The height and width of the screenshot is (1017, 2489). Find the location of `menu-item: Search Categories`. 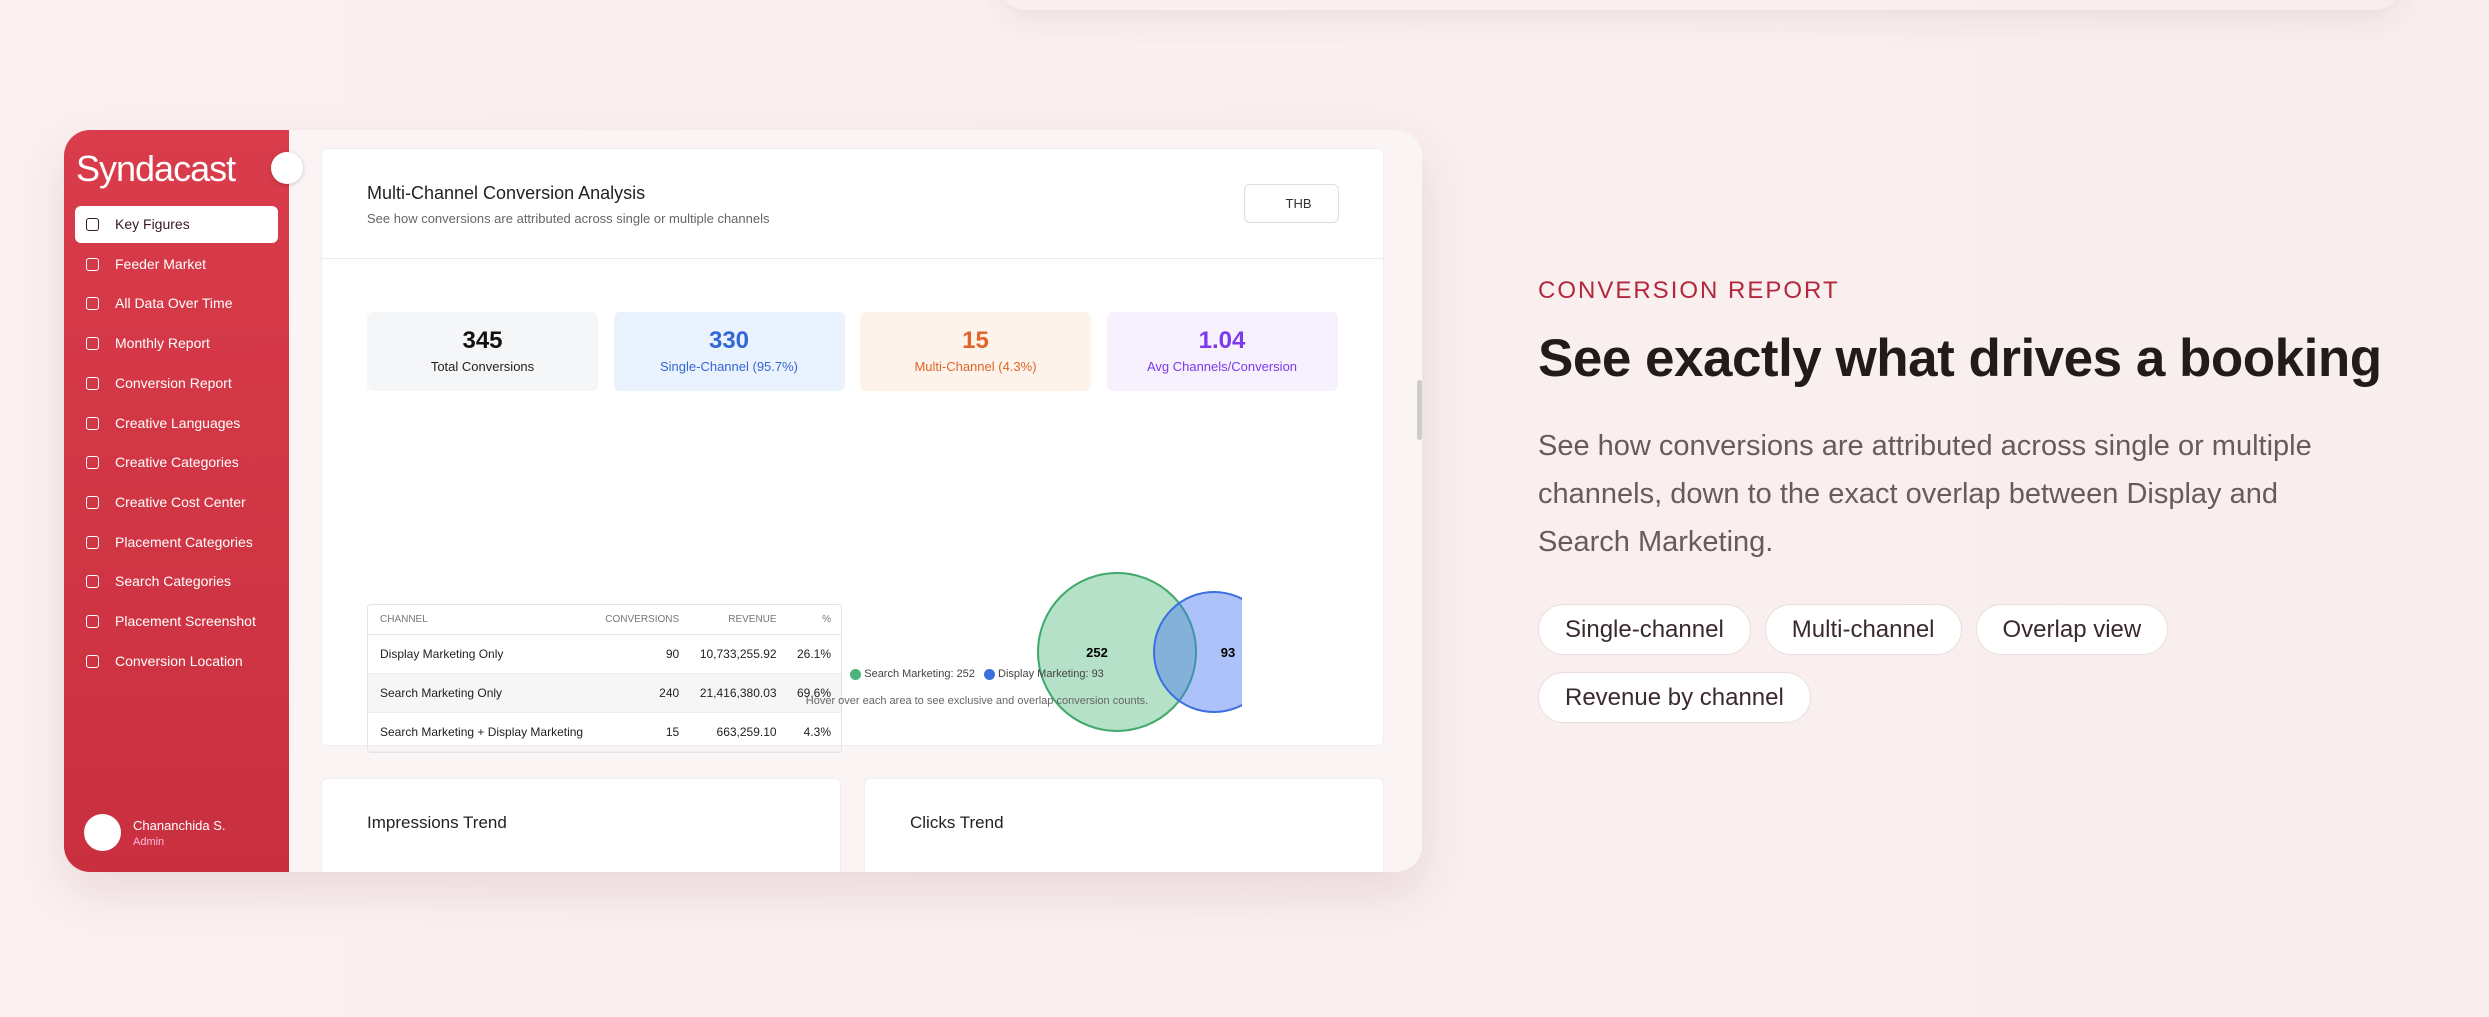

menu-item: Search Categories is located at coordinates (176, 581).